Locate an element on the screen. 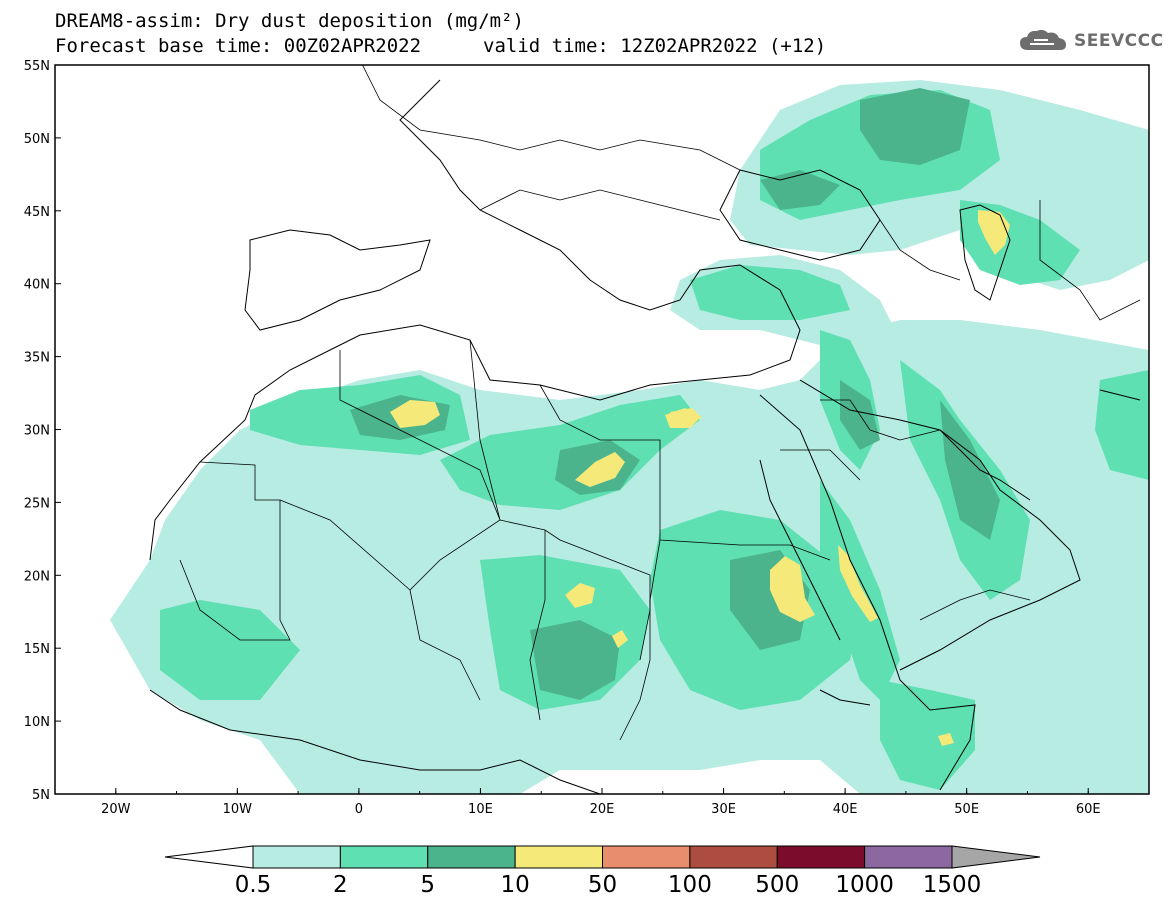  colorbar-label: 50 is located at coordinates (602, 885).